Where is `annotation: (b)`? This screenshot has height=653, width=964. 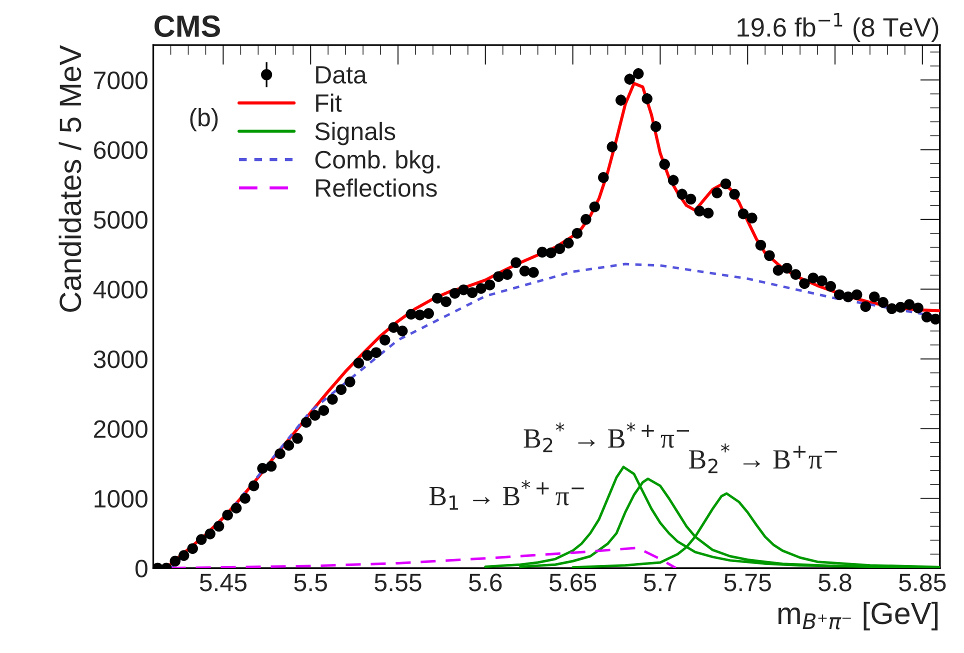
annotation: (b) is located at coordinates (204, 120).